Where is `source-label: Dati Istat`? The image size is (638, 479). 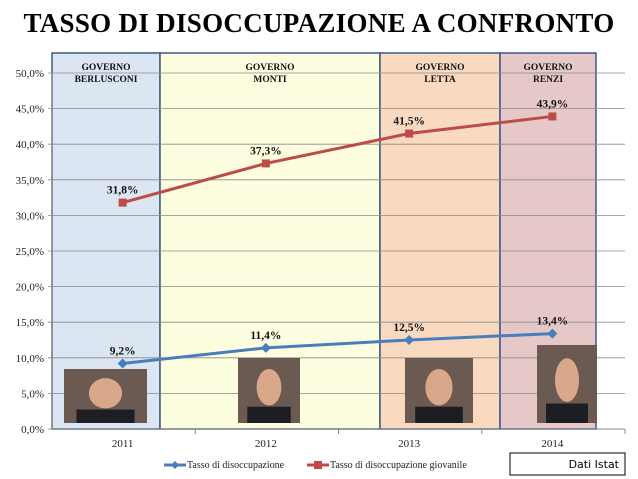
source-label: Dati Istat is located at coordinates (594, 464).